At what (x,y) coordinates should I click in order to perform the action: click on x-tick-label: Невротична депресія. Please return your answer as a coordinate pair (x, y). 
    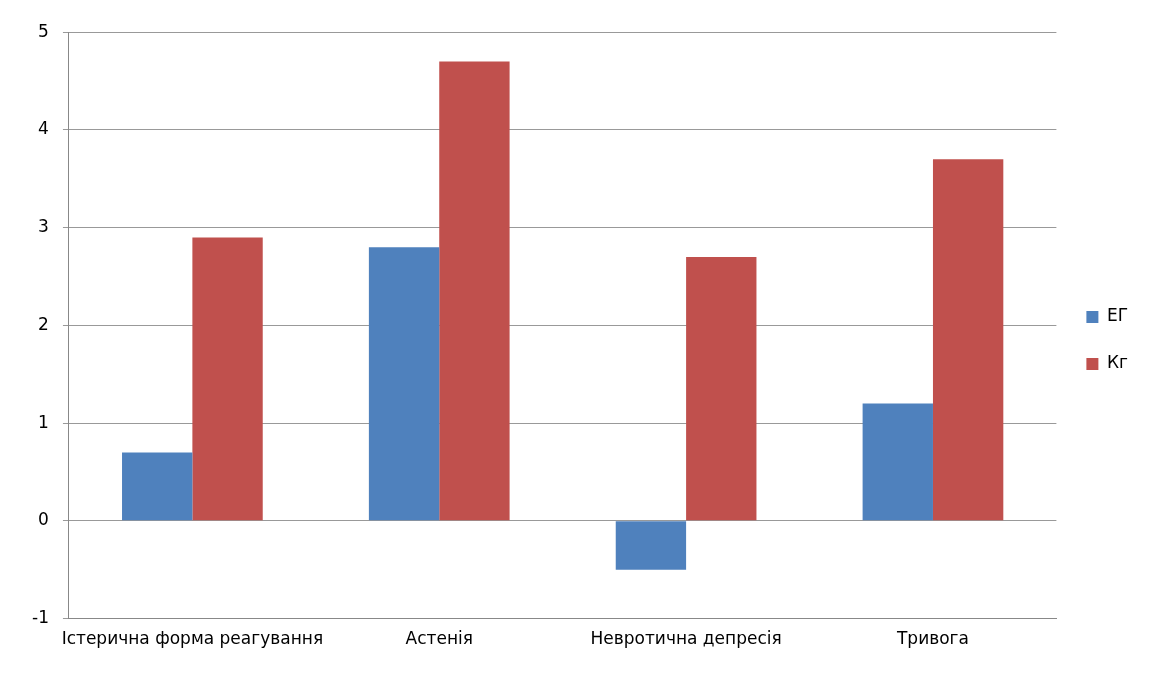
    Looking at the image, I should click on (686, 638).